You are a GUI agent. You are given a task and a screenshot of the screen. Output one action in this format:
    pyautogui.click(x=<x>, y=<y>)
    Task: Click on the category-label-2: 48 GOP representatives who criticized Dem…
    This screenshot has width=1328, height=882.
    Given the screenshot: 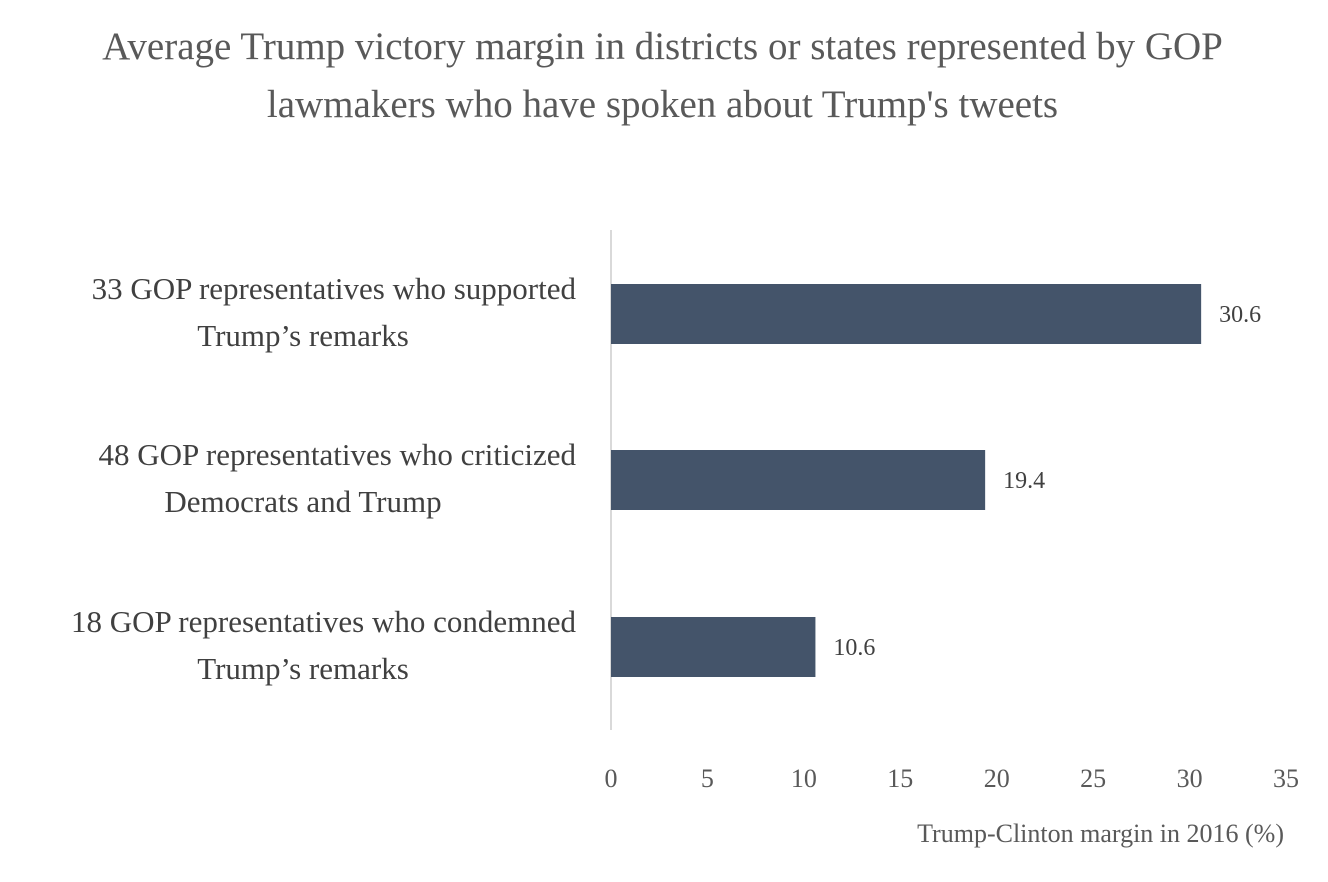 What is the action you would take?
    pyautogui.click(x=338, y=478)
    